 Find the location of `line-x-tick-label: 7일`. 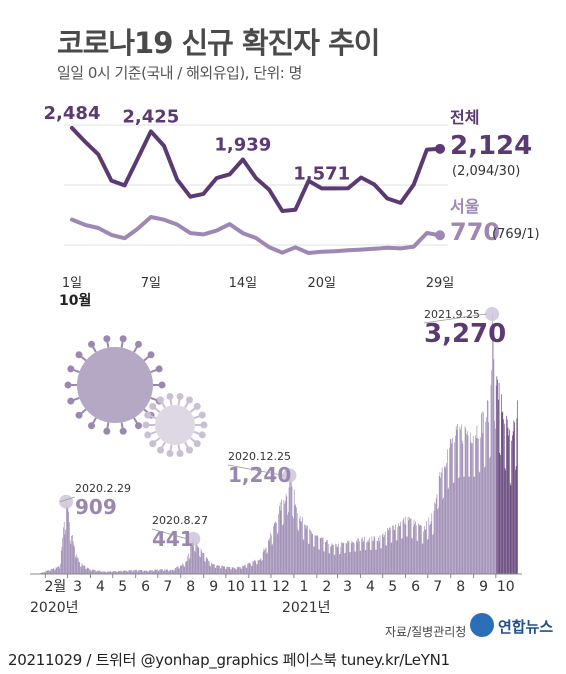

line-x-tick-label: 7일 is located at coordinates (151, 283).